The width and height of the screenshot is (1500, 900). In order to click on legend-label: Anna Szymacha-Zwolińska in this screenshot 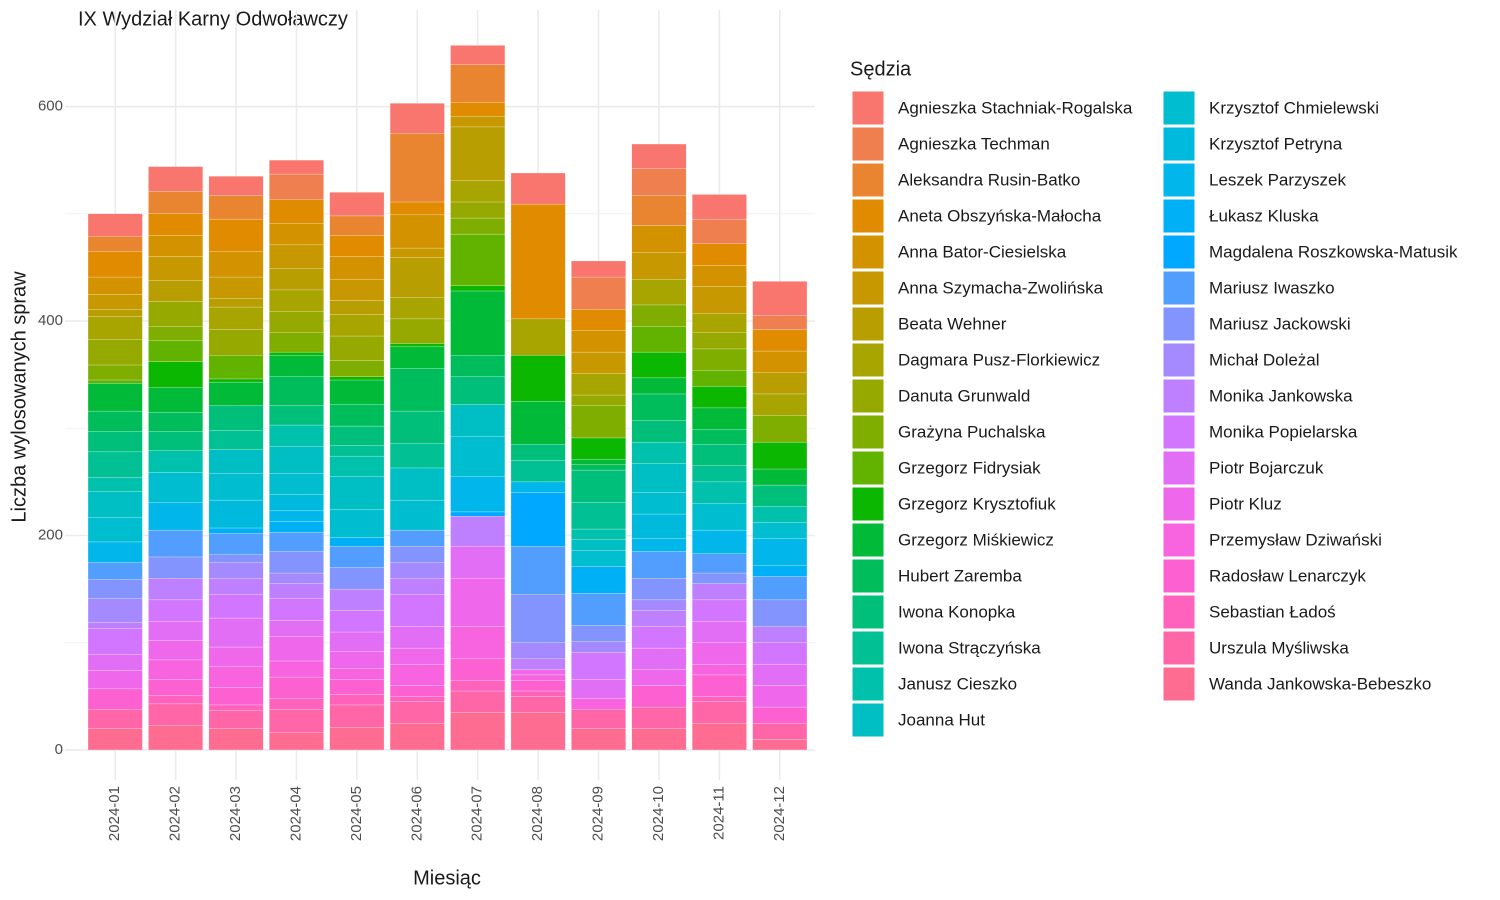, I will do `click(1001, 287)`.